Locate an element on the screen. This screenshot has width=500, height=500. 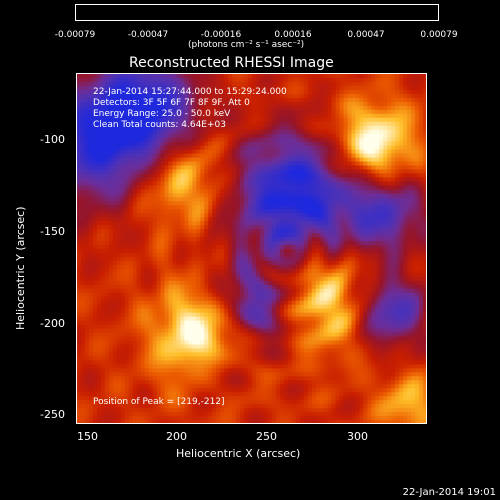
y-tick-label: -100 is located at coordinates (52, 139).